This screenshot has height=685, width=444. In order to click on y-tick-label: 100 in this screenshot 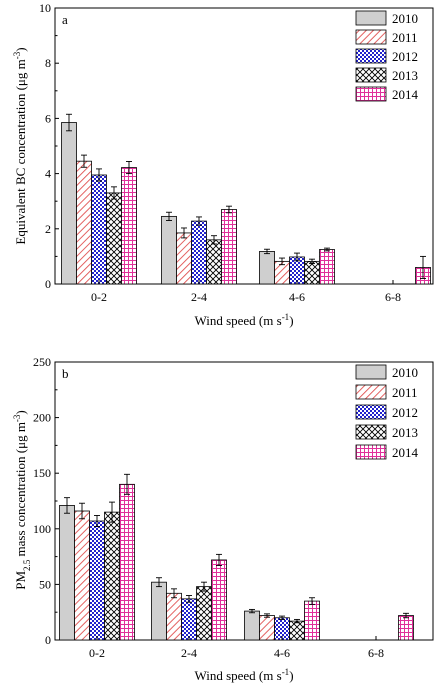, I will do `click(42, 529)`.